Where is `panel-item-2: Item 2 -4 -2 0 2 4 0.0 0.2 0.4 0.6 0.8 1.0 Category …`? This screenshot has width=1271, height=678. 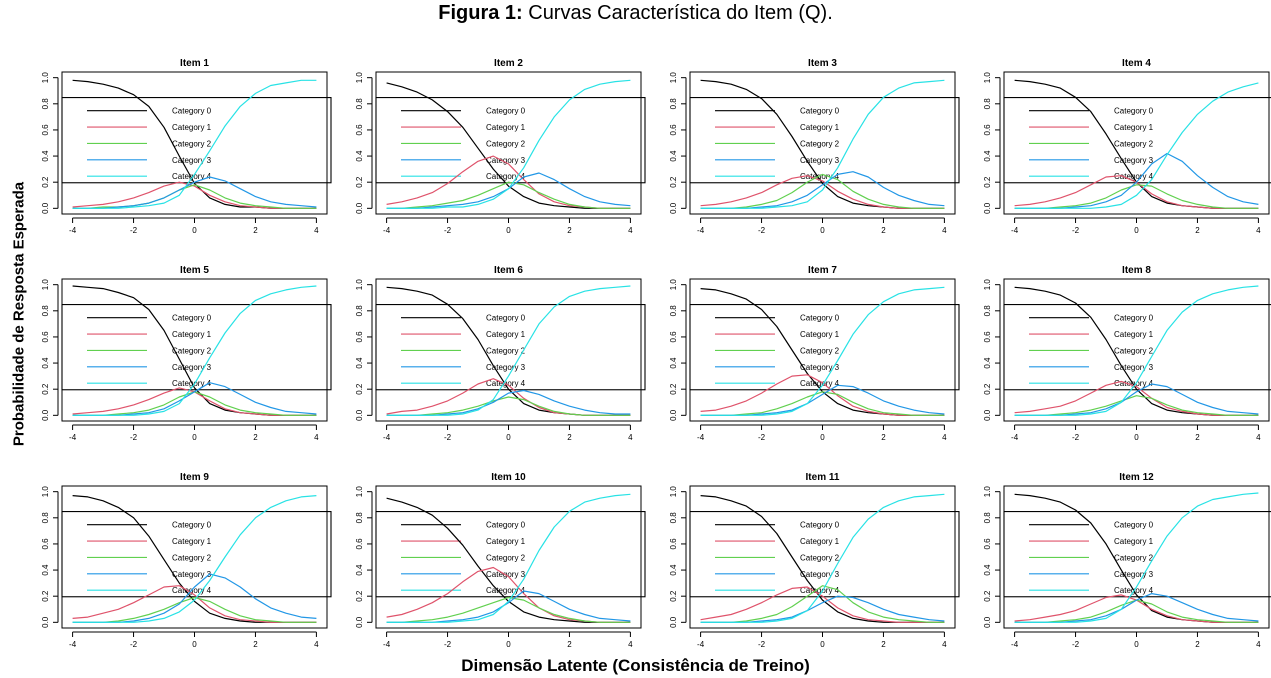
panel-item-2: Item 2 -4 -2 0 2 4 0.0 0.2 0.4 0.6 0.8 1.0 Category … is located at coordinates (500, 146).